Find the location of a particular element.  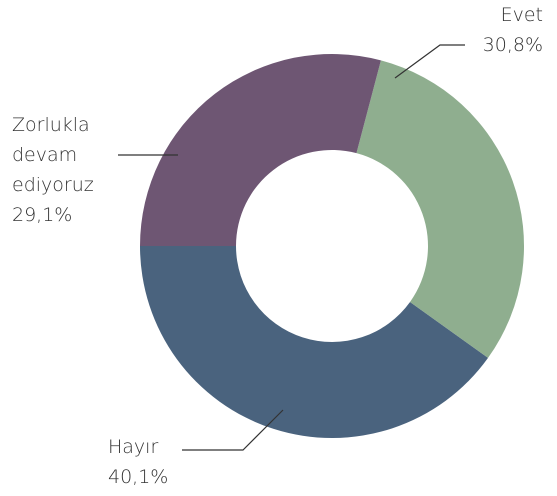

category-label: Hayır is located at coordinates (133, 447).